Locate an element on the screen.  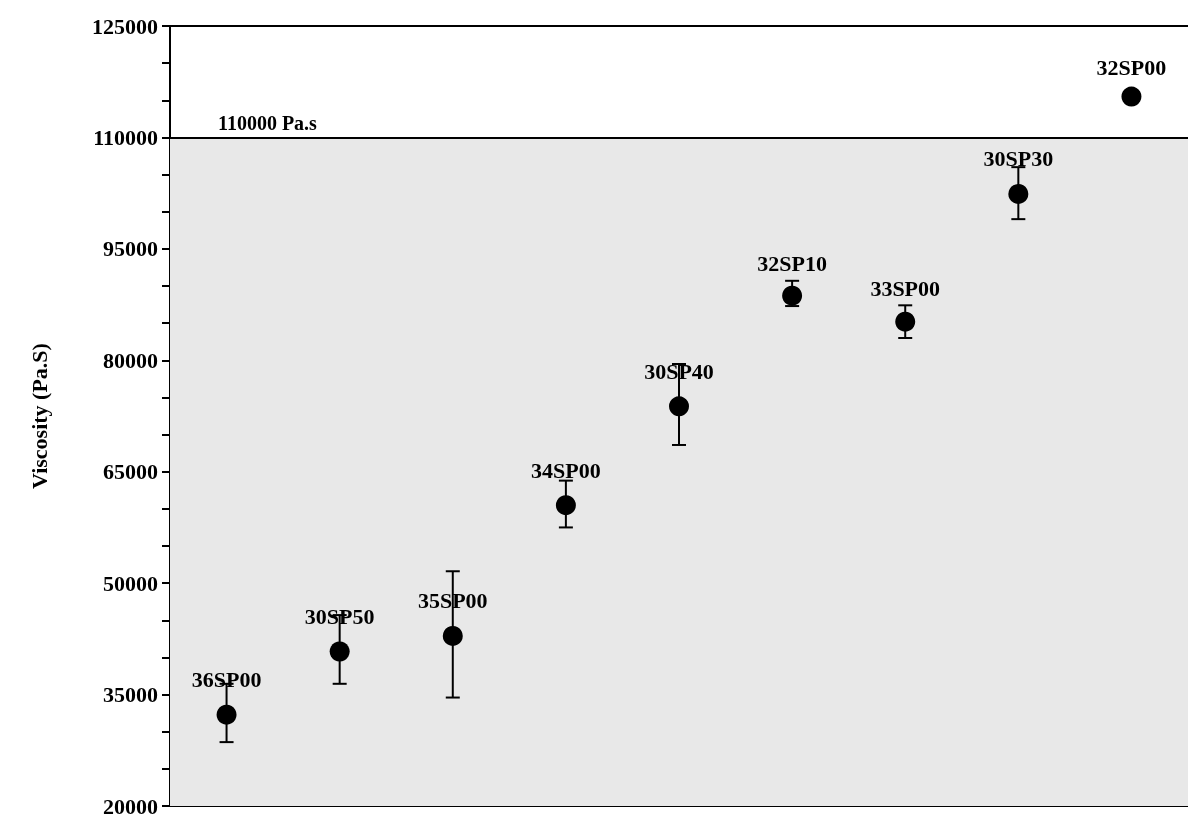
series-label: 36SP00 is located at coordinates (226, 680).